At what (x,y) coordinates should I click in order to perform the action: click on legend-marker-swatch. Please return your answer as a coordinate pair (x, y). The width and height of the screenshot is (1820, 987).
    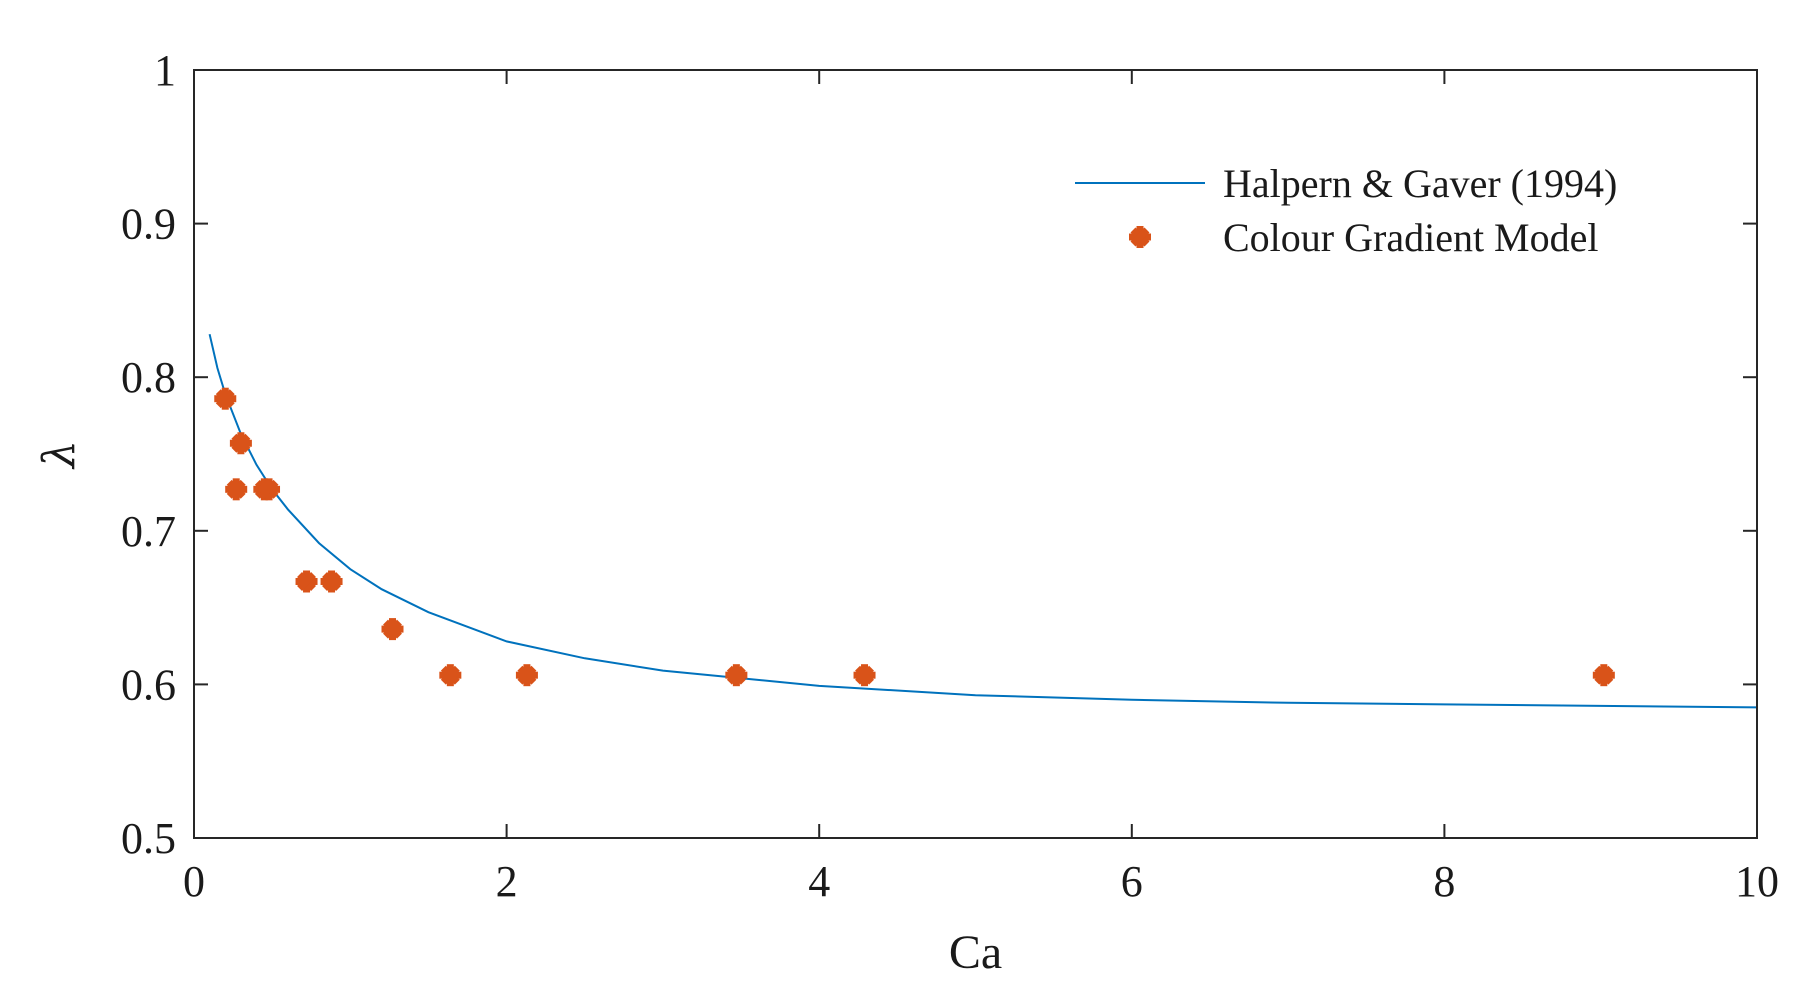
    Looking at the image, I should click on (1140, 237).